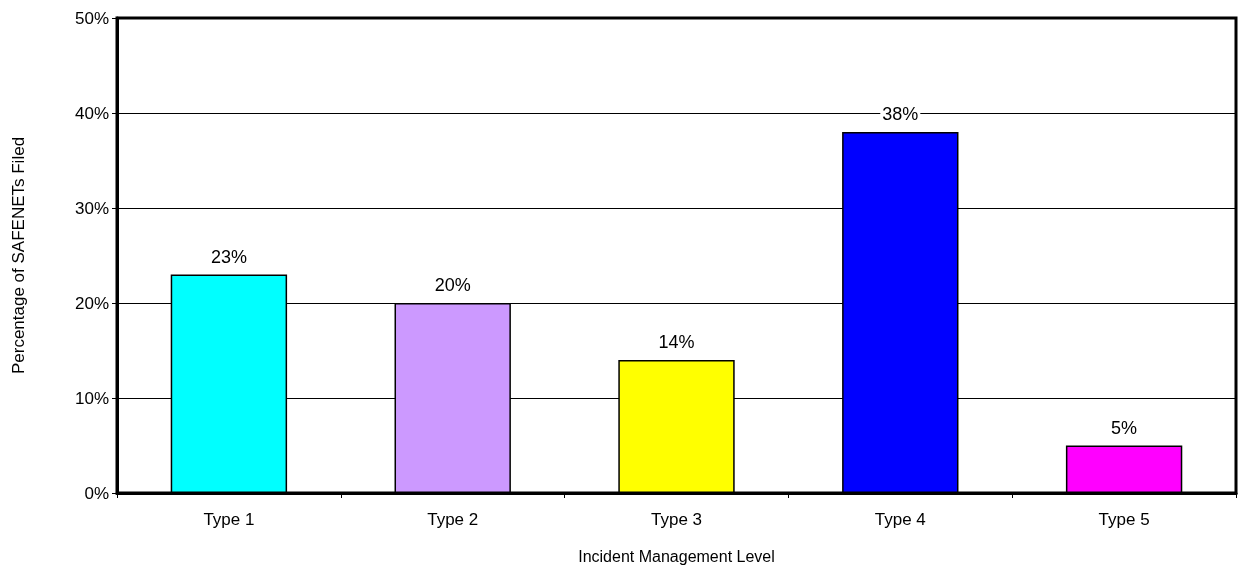 This screenshot has height=585, width=1241. What do you see at coordinates (676, 556) in the screenshot?
I see `x-axis-title: Incident Management Level` at bounding box center [676, 556].